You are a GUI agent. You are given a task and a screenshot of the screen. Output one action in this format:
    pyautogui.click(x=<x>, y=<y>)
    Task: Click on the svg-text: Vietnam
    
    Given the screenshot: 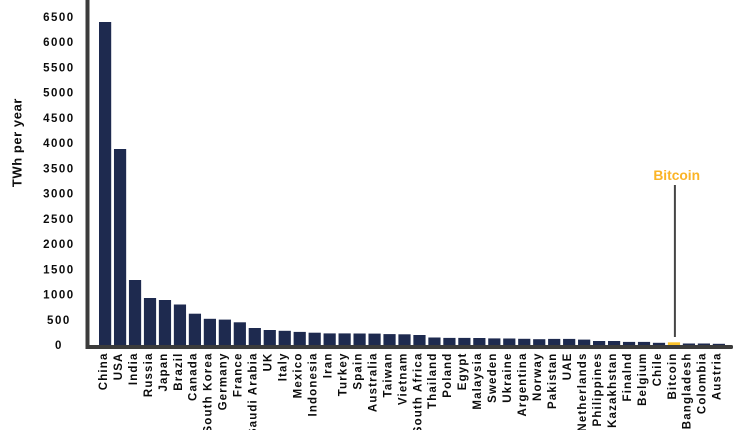 What is the action you would take?
    pyautogui.click(x=403, y=379)
    